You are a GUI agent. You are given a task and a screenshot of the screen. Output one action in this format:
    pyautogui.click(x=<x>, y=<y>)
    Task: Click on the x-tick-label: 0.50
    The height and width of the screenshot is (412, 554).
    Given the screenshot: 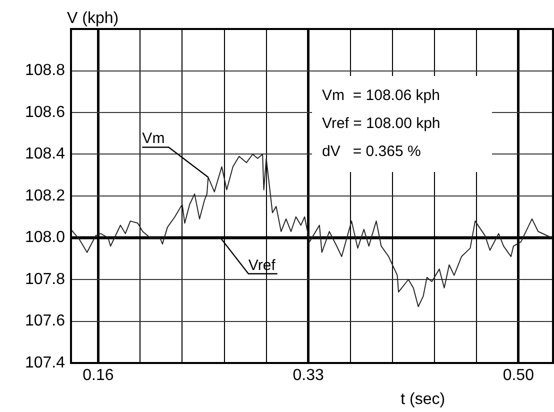 What is the action you would take?
    pyautogui.click(x=518, y=375)
    